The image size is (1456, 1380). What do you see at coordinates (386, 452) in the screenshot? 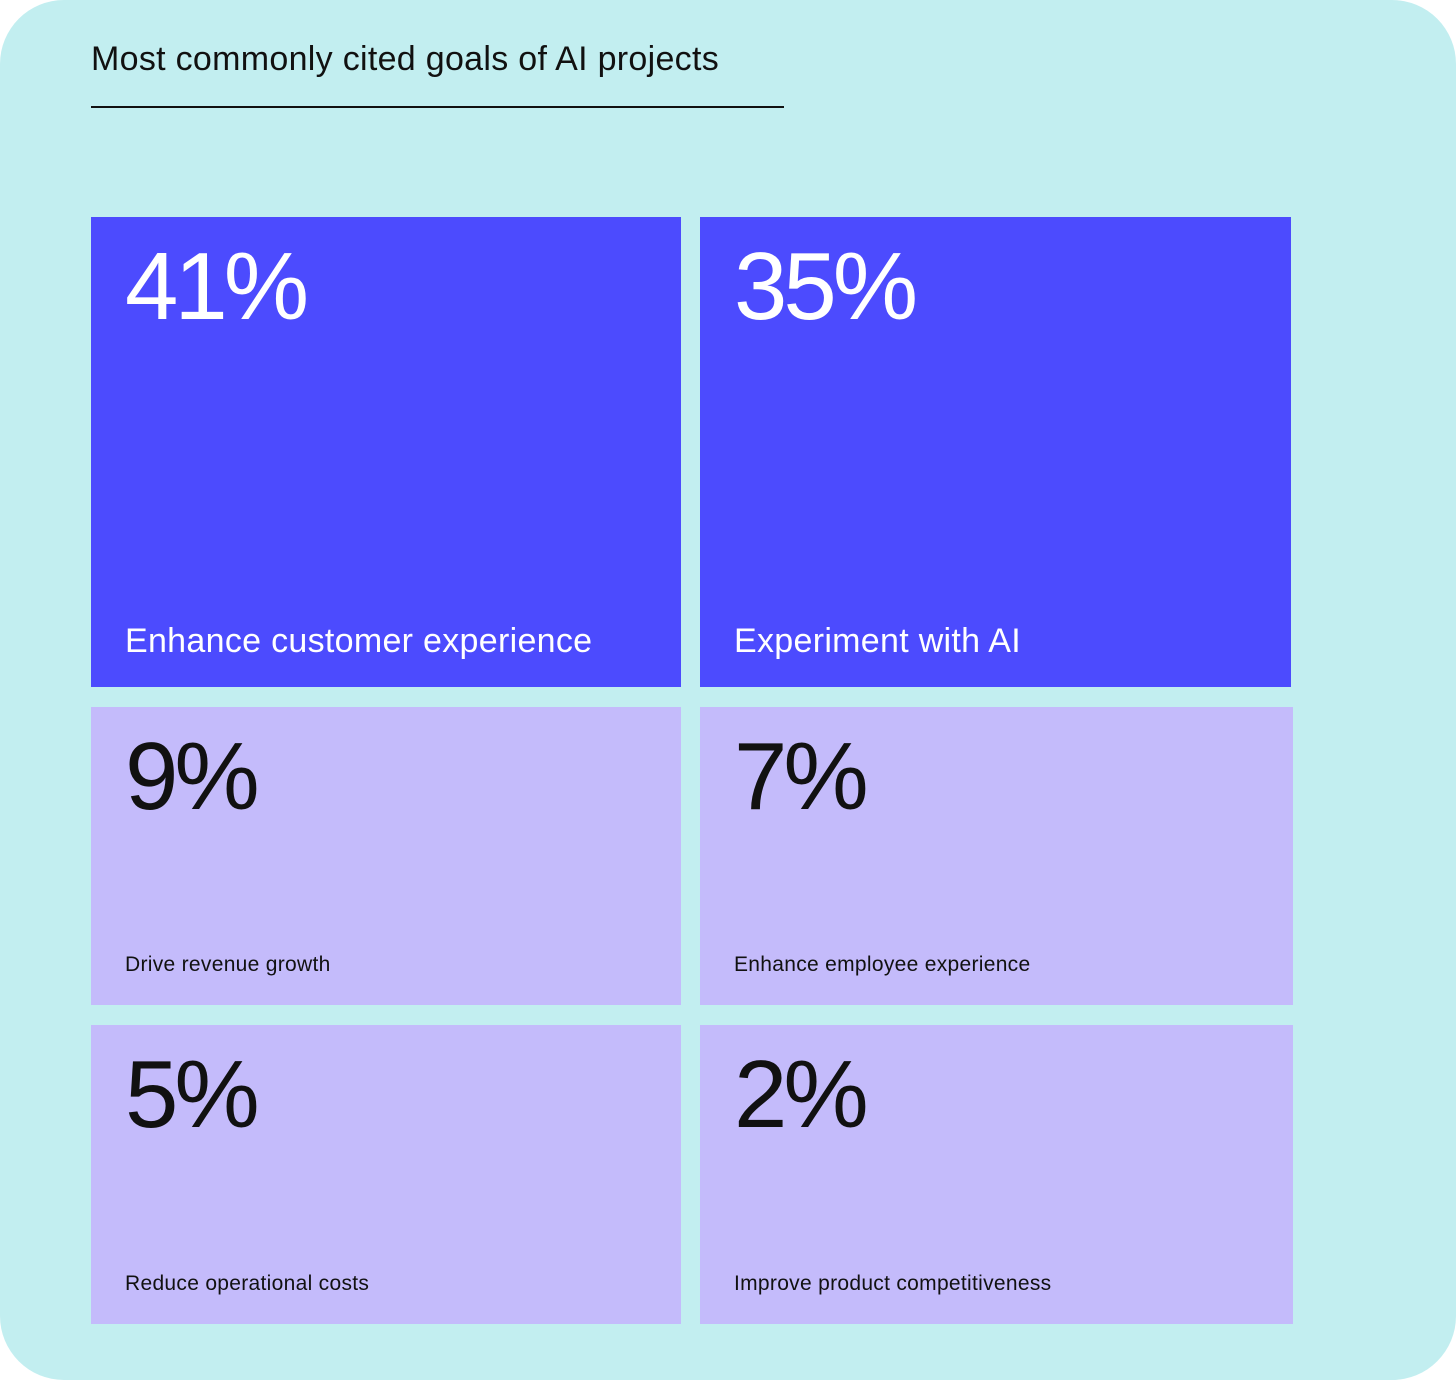
I see `tile-enhance-customer-experience: 41% Enhance customer experience` at bounding box center [386, 452].